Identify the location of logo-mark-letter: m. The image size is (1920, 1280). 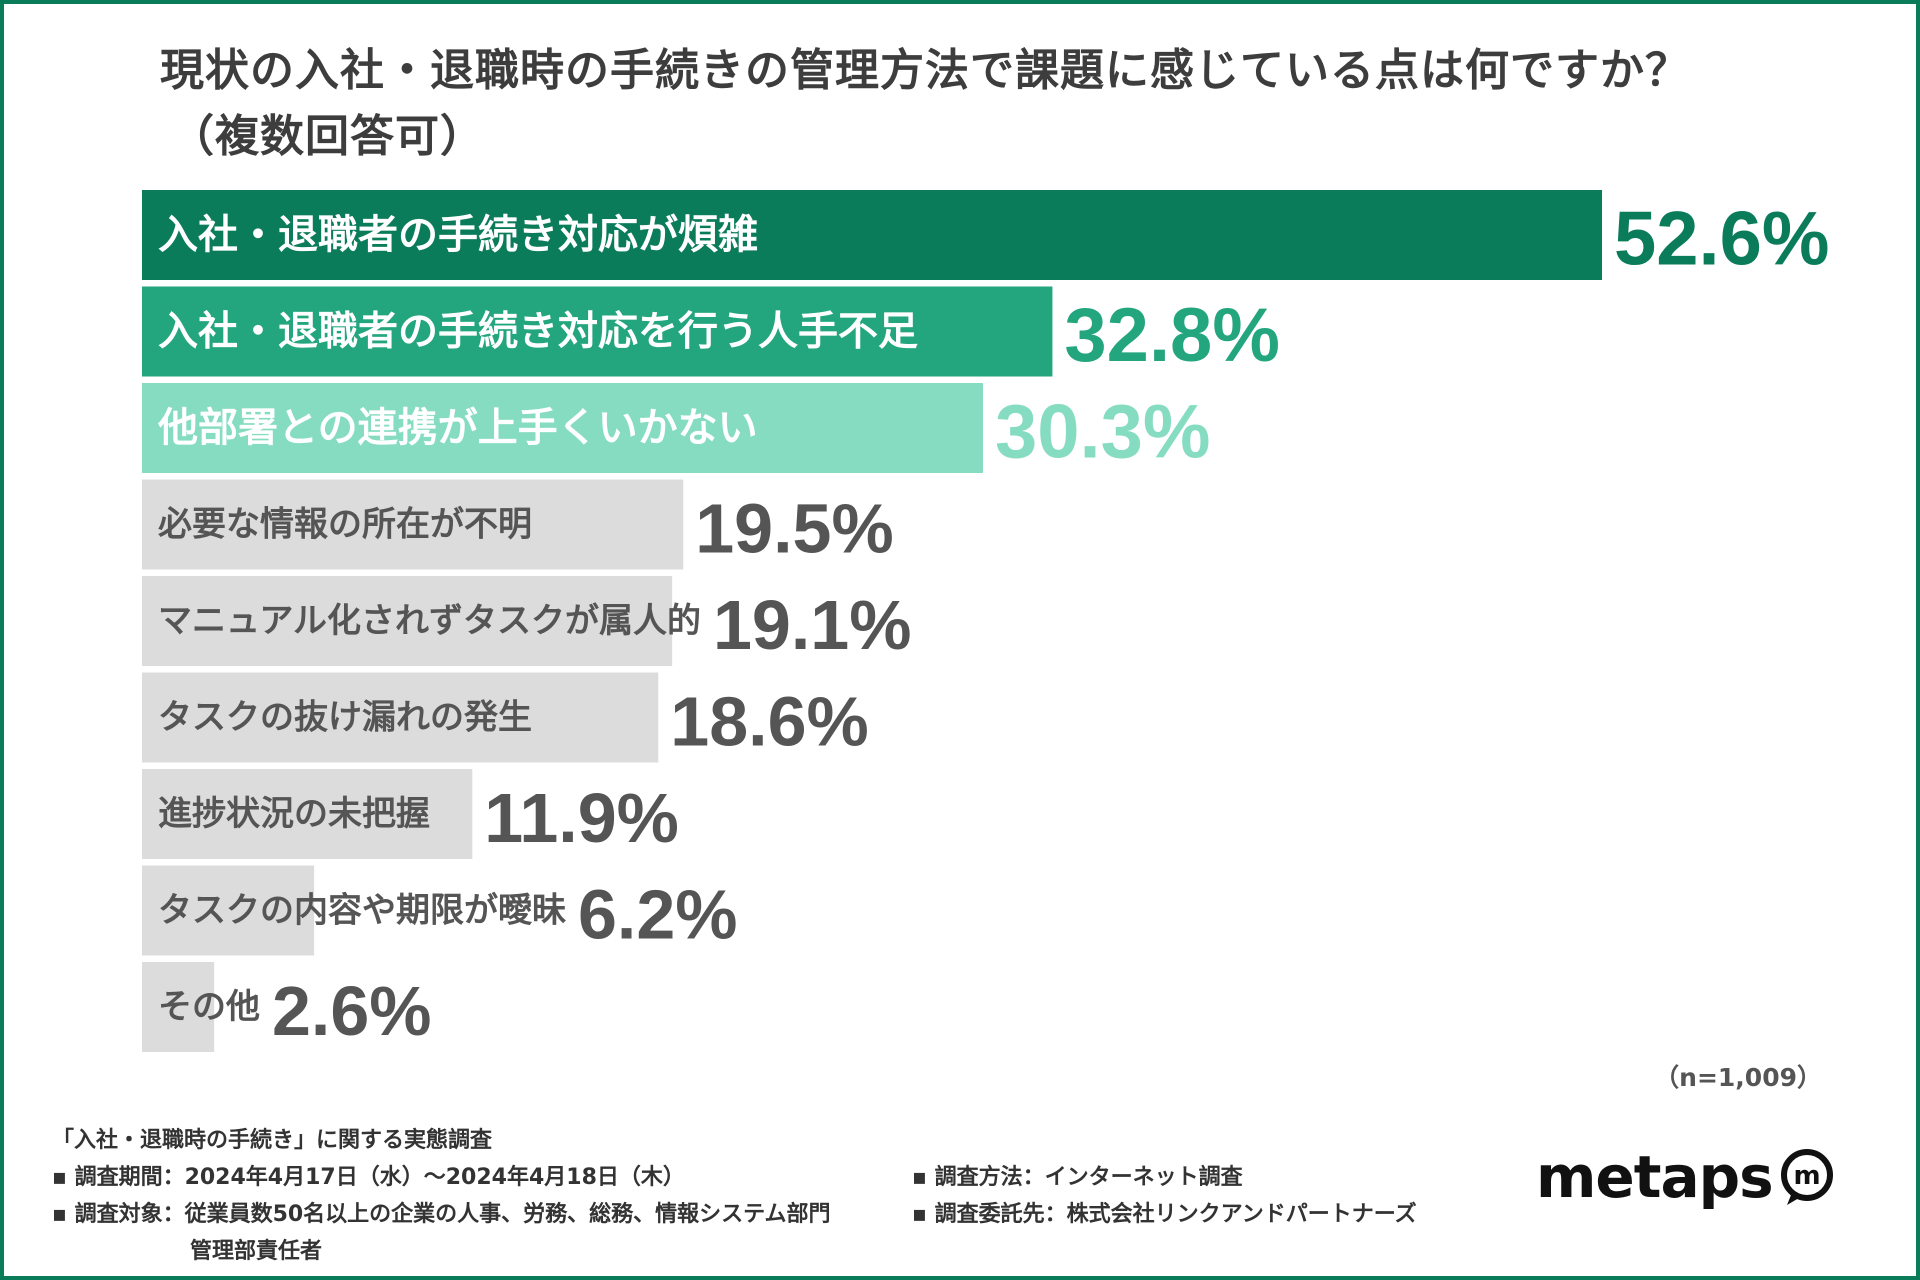
(1806, 1176).